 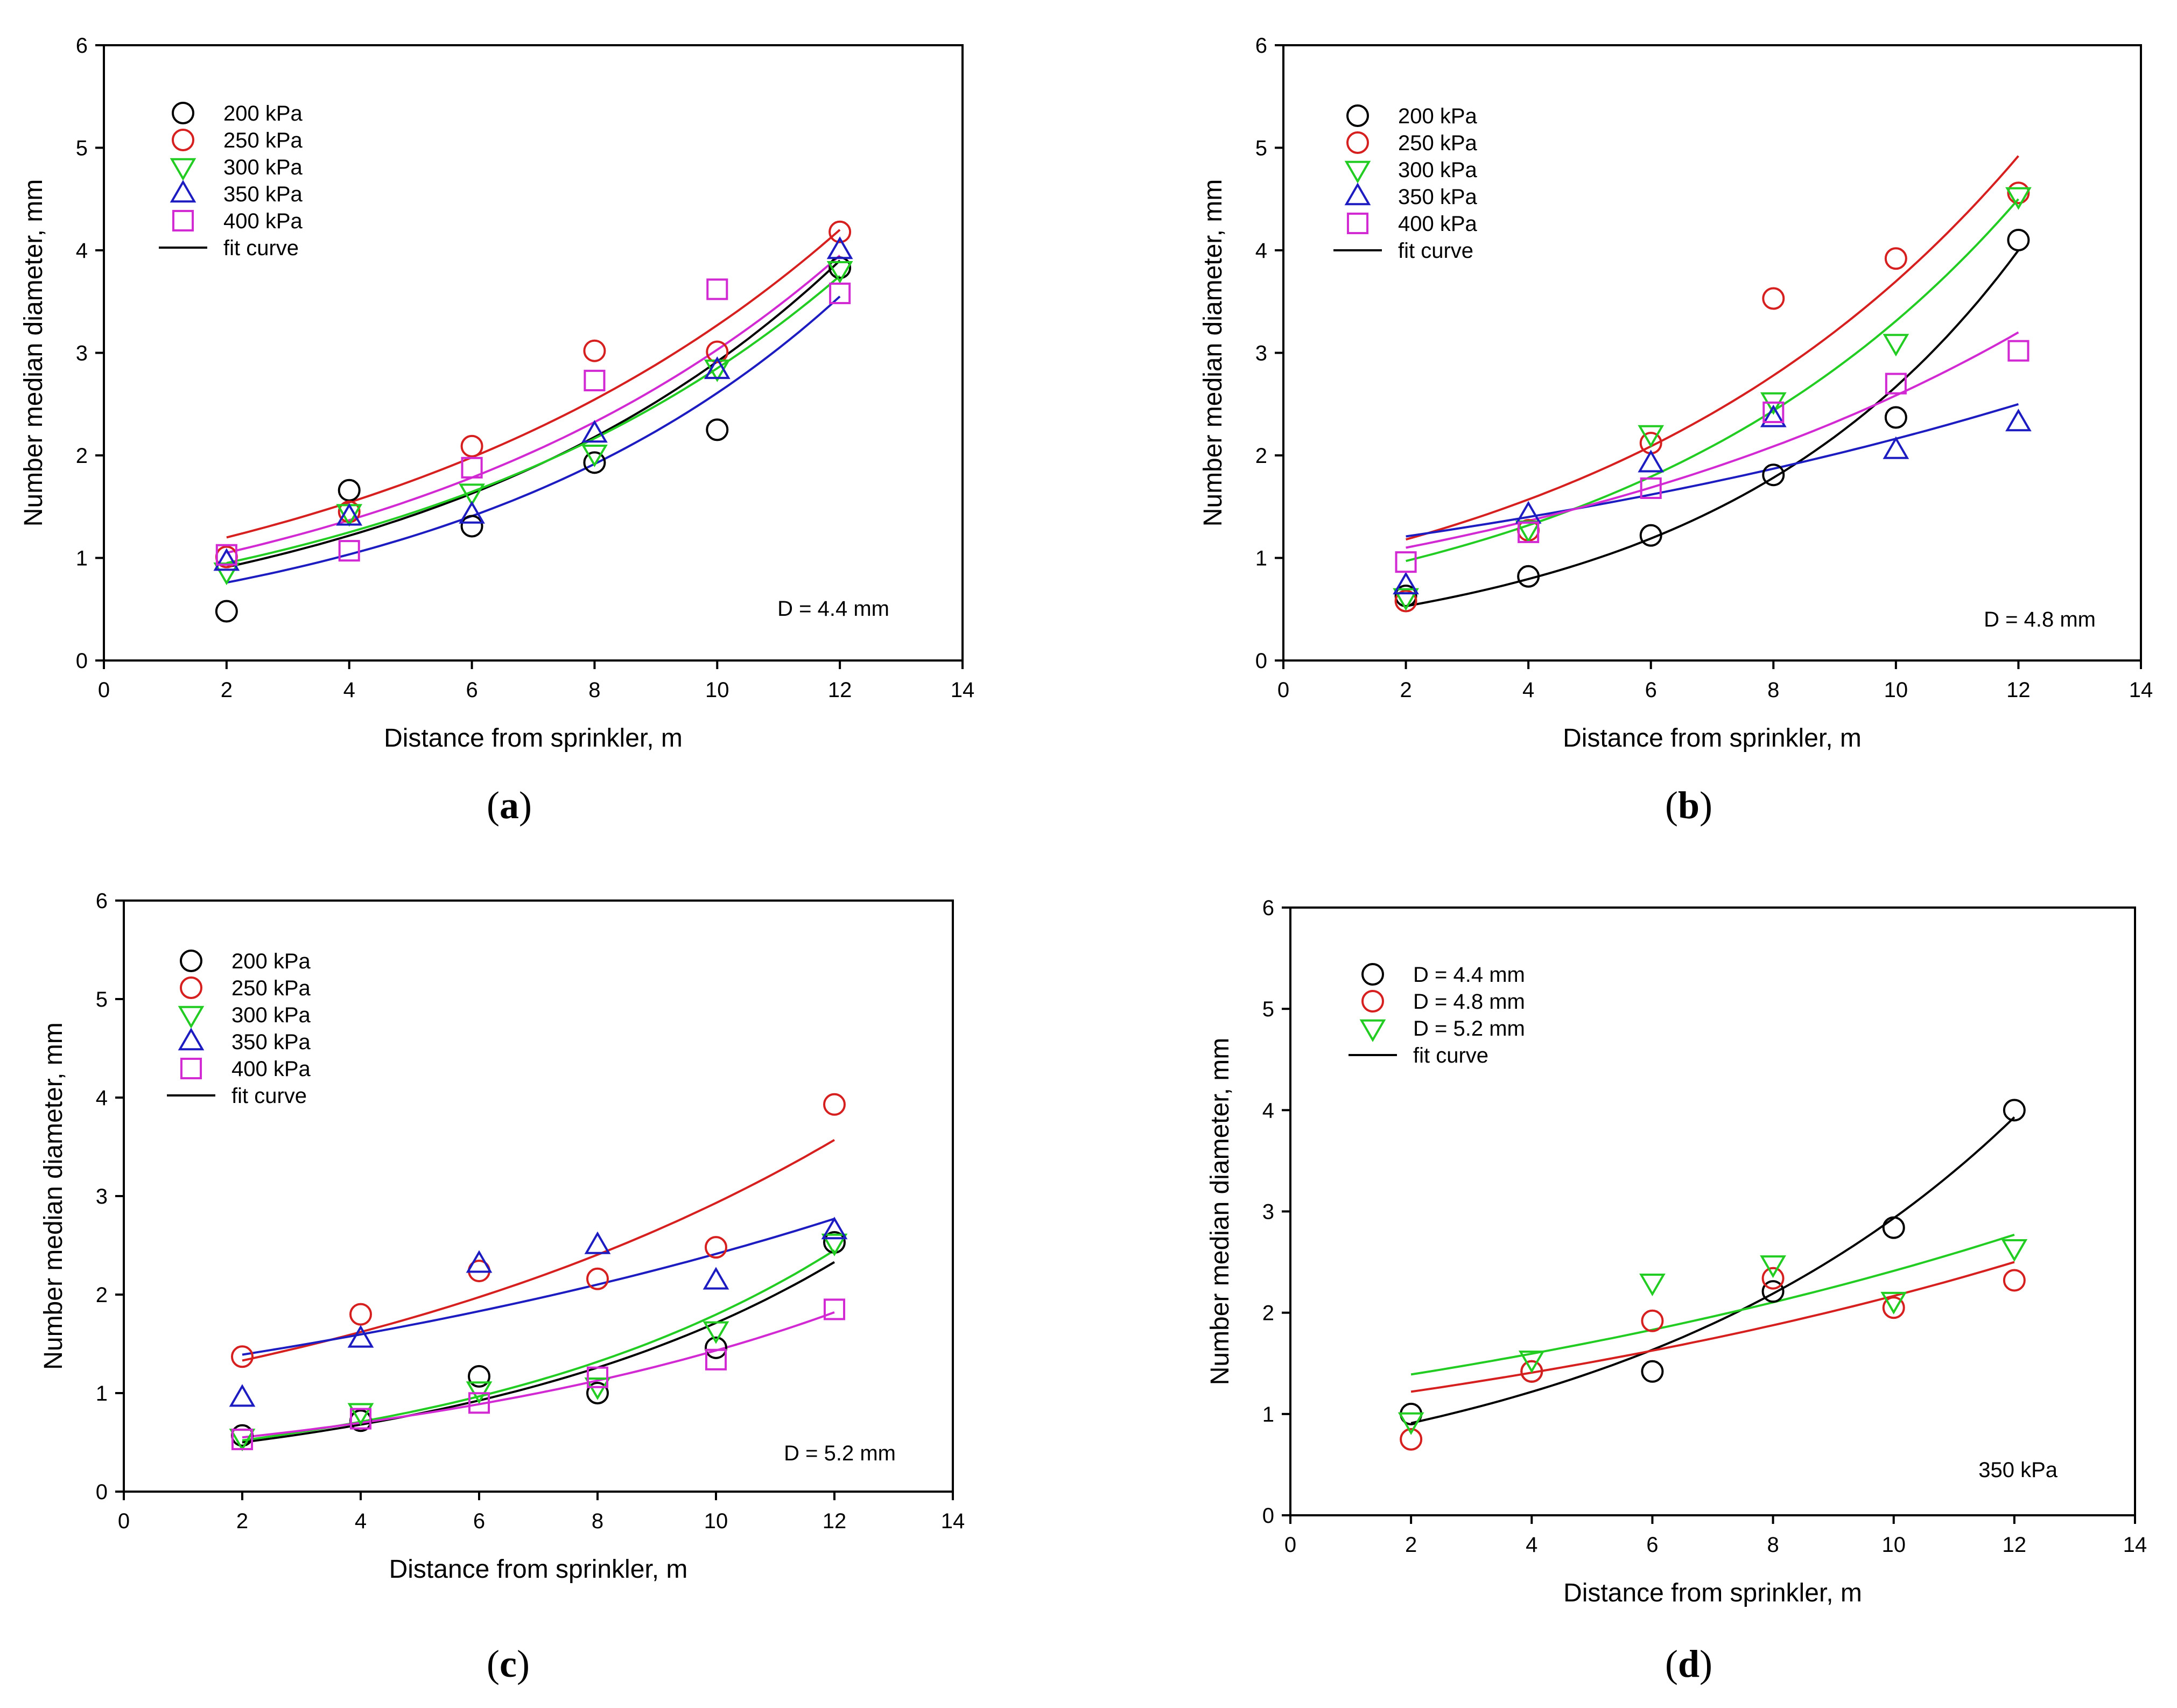 What do you see at coordinates (1689, 1663) in the screenshot?
I see `panel-caption-d: (d)` at bounding box center [1689, 1663].